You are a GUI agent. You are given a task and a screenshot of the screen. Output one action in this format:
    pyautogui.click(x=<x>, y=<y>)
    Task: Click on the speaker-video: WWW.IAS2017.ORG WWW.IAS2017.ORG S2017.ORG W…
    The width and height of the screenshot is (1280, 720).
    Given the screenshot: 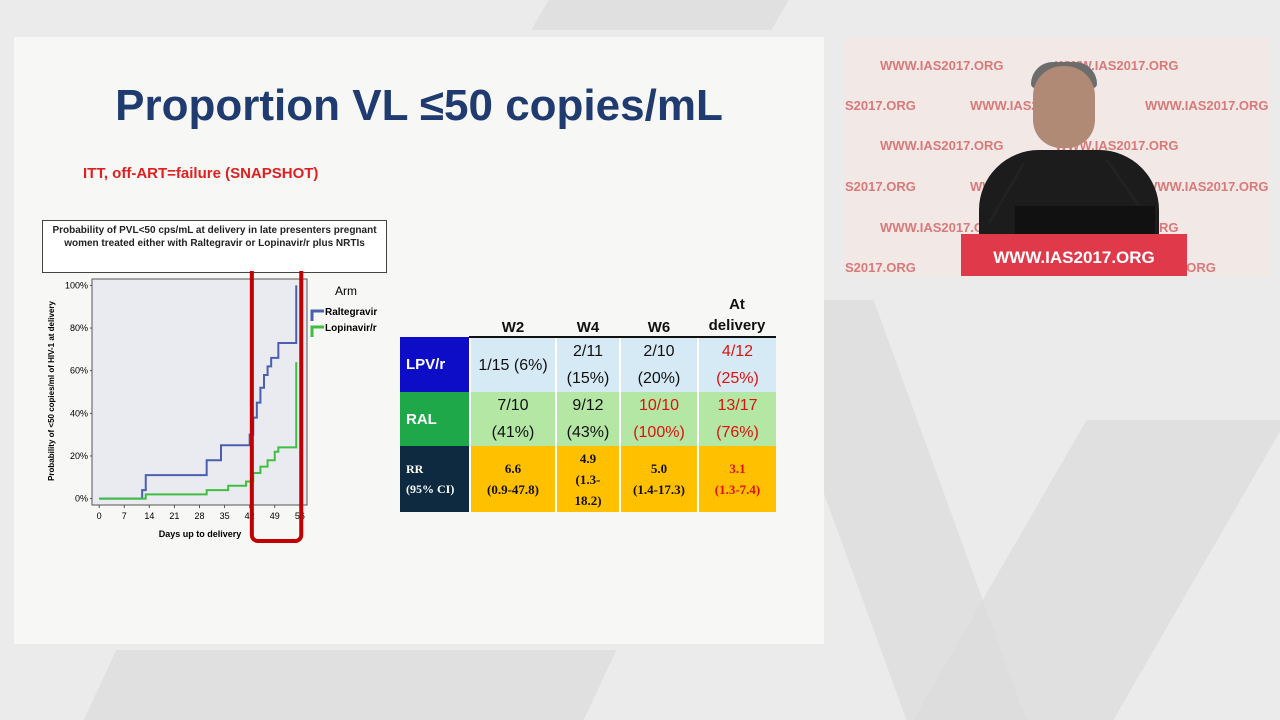 What is the action you would take?
    pyautogui.click(x=1057, y=157)
    